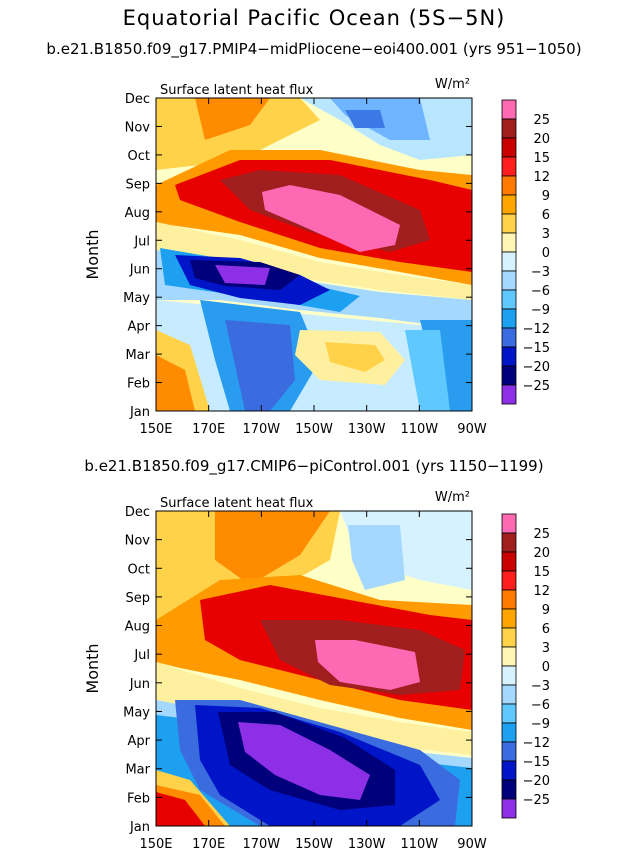 The width and height of the screenshot is (628, 862). Describe the element at coordinates (314, 261) in the screenshot. I see `panel-1-region-transition` at that location.